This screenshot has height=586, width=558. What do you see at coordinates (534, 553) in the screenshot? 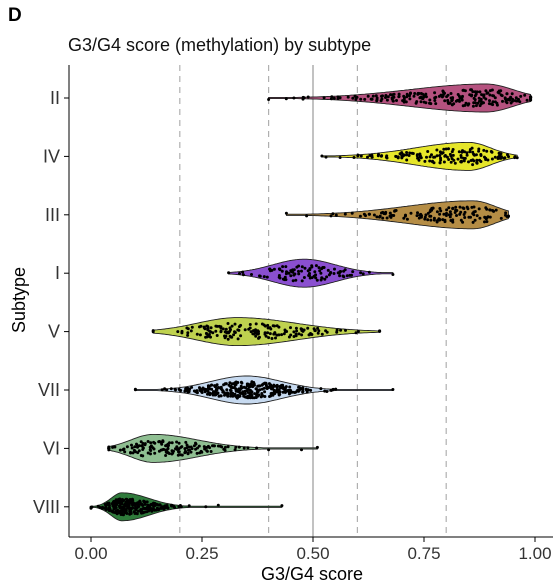
I see `x-tick-label: 1.00` at bounding box center [534, 553].